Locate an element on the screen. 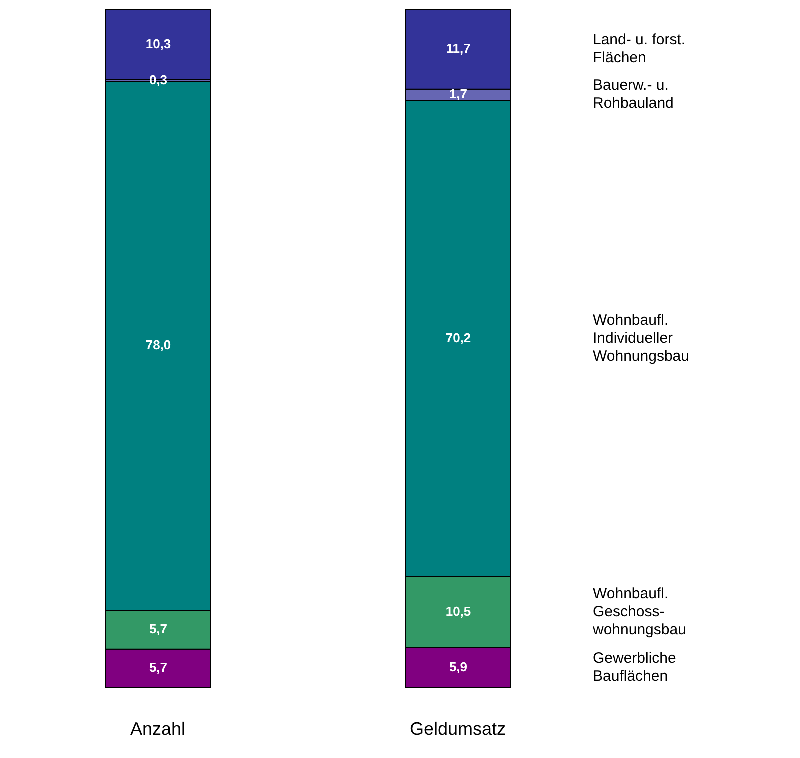 The image size is (800, 758). x-tick-label: Anzahl is located at coordinates (158, 728).